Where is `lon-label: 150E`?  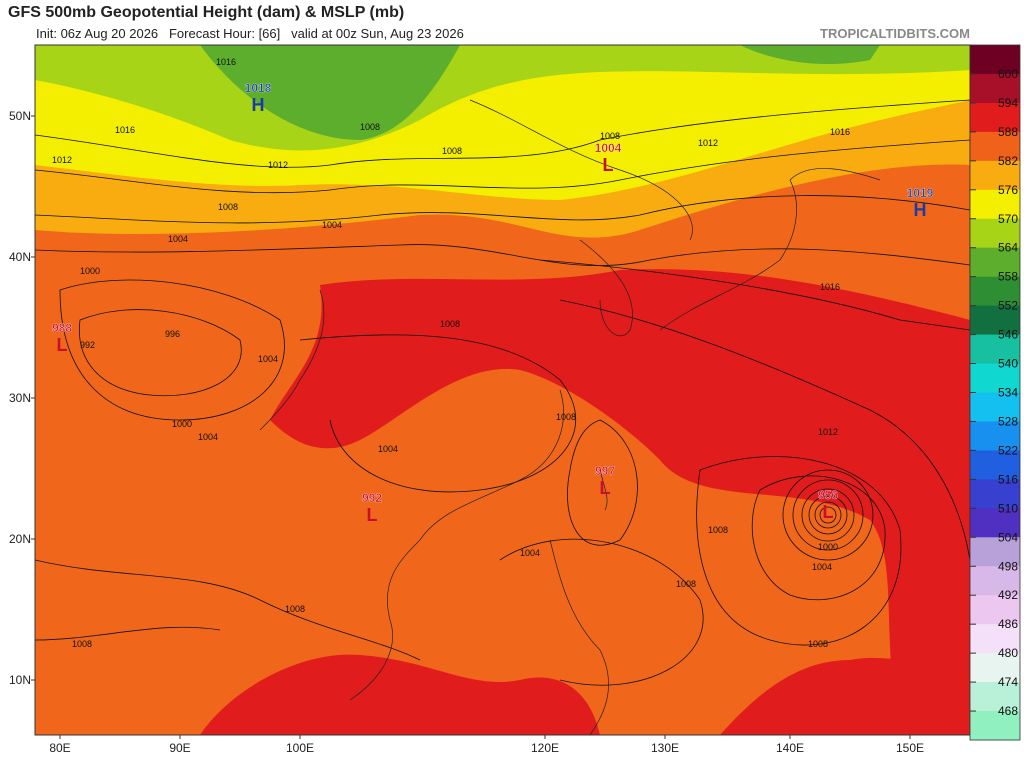
lon-label: 150E is located at coordinates (910, 748).